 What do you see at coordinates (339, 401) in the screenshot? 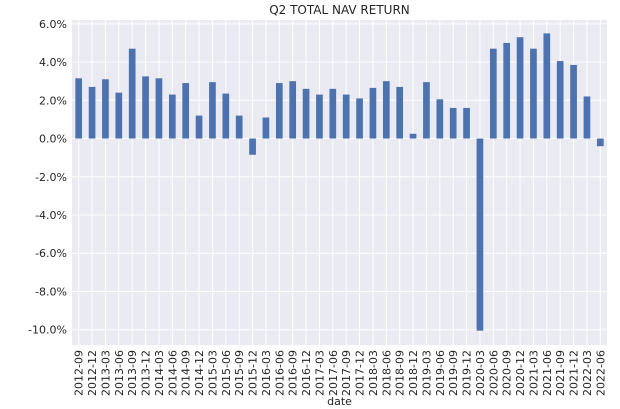
I see `x-axis-title: date` at bounding box center [339, 401].